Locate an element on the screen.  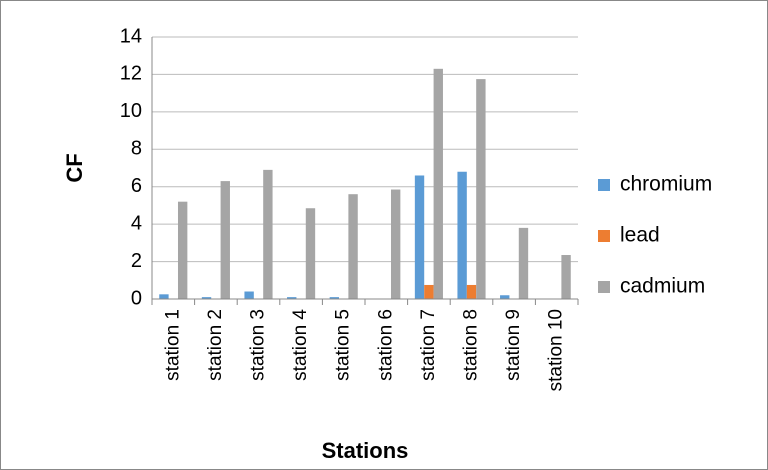
x-tick-label: station 1 is located at coordinates (172, 345).